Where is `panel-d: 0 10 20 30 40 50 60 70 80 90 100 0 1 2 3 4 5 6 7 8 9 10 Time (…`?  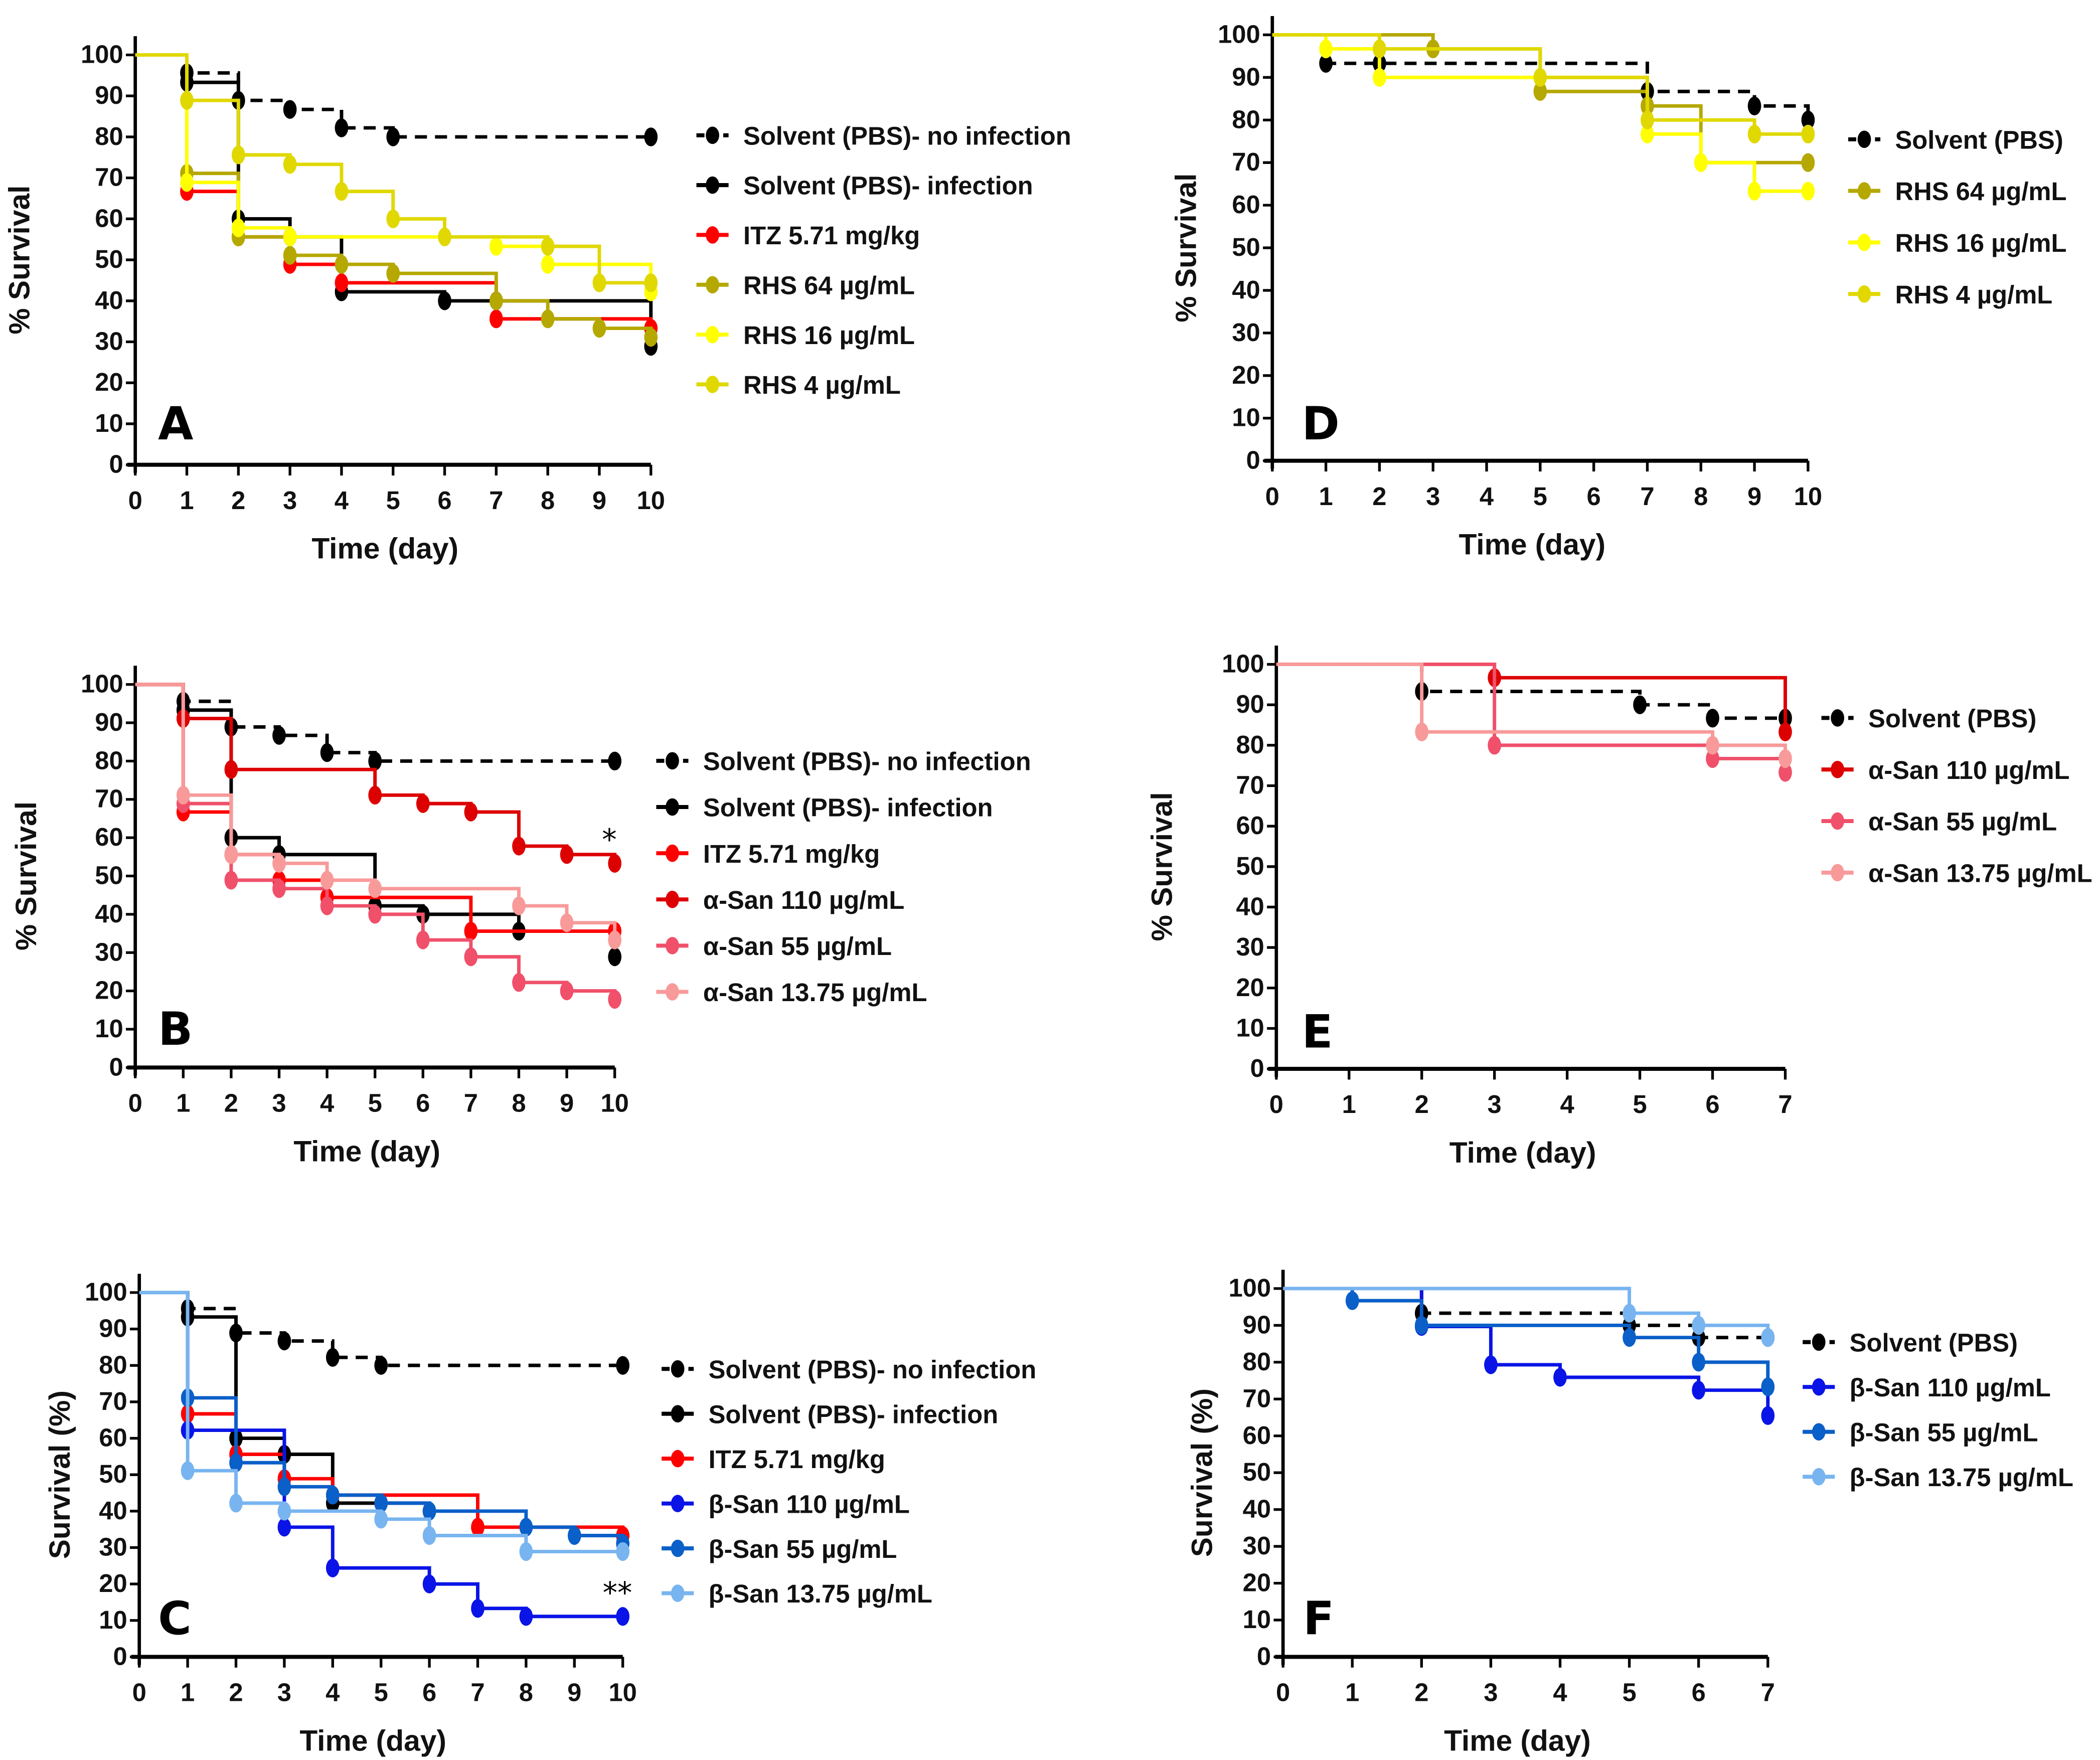
panel-d: 0 10 20 30 40 50 60 70 80 90 100 0 1 2 3 4 5 6 7 8 9 10 Time (… is located at coordinates (1618, 288).